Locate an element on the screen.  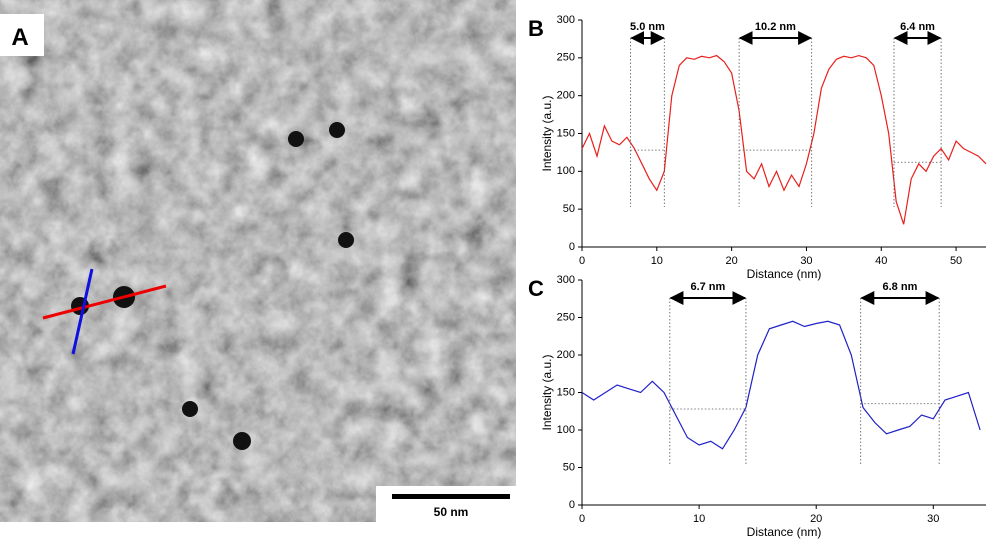
blue-profile-line is located at coordinates (82, 311).